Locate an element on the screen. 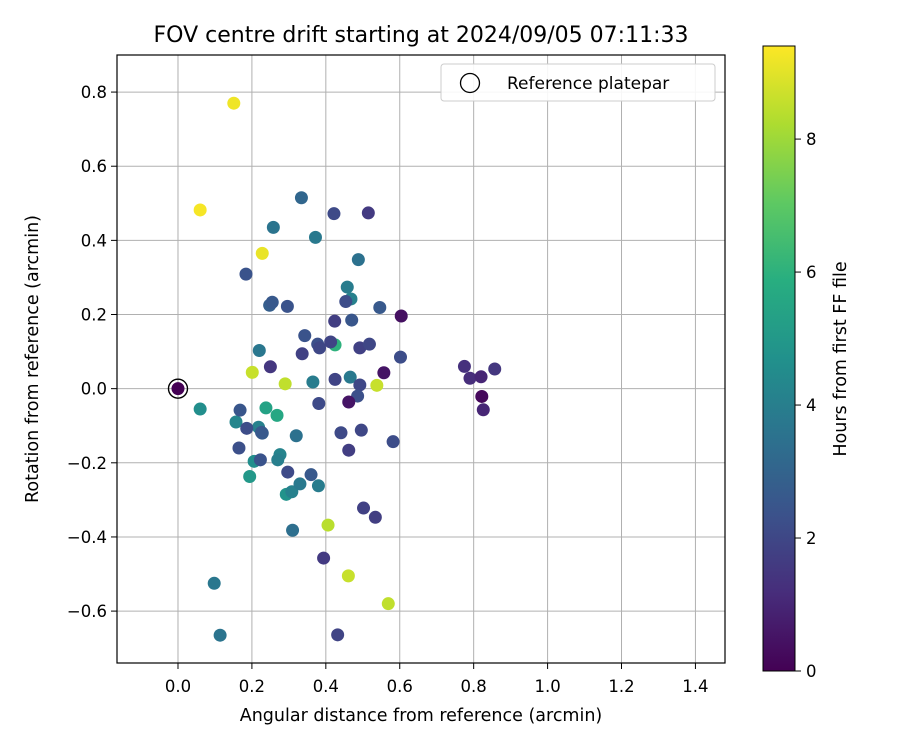  colorbar: 0 2 4 6 8 Hours from first FF file is located at coordinates (806, 363).